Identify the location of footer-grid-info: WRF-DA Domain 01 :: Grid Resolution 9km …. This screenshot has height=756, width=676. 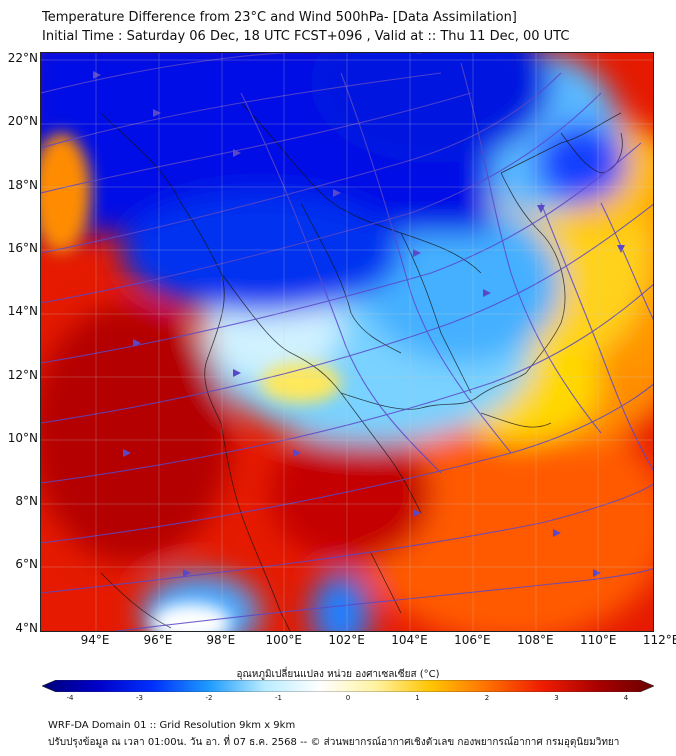
(172, 725).